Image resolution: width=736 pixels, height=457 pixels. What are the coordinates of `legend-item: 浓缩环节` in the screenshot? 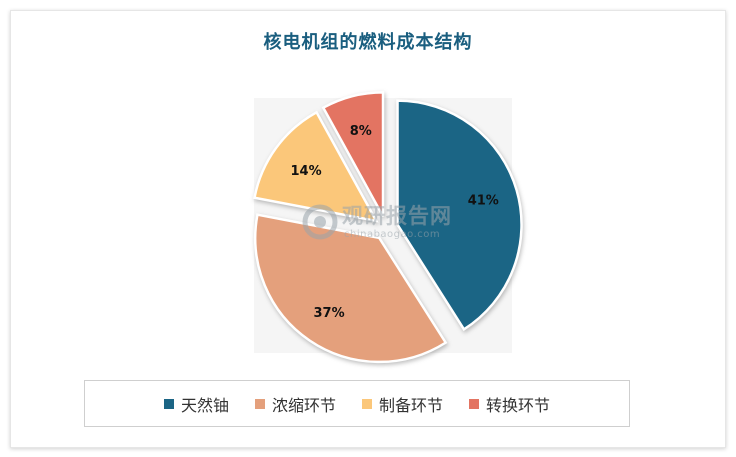 It's located at (295, 404).